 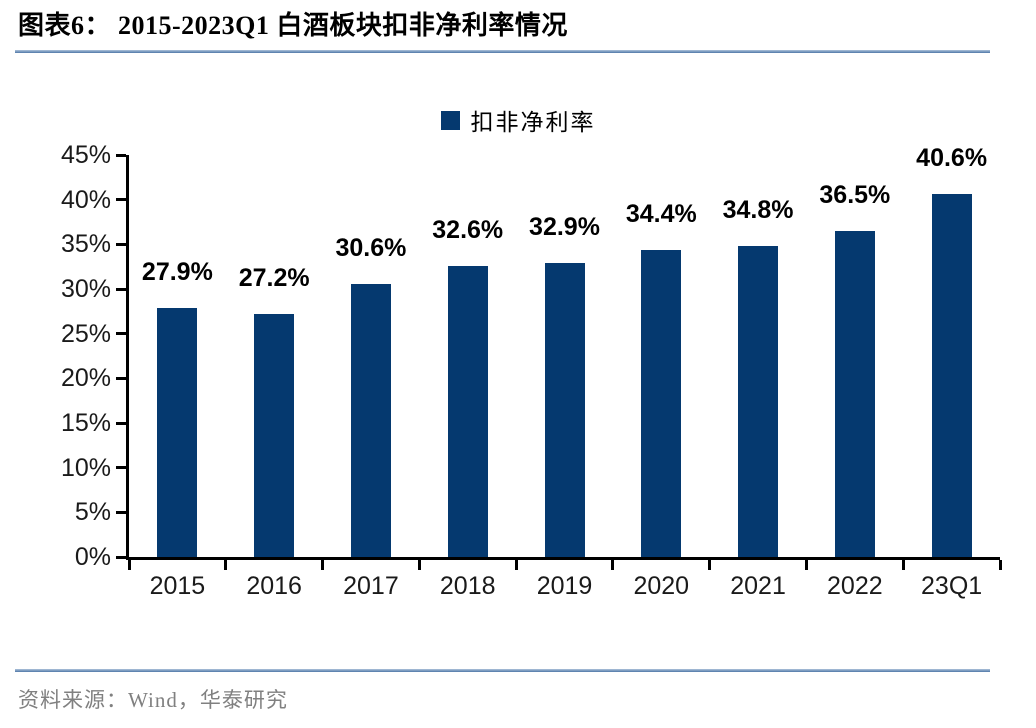 What do you see at coordinates (467, 586) in the screenshot?
I see `x-axis-category-label: 2018` at bounding box center [467, 586].